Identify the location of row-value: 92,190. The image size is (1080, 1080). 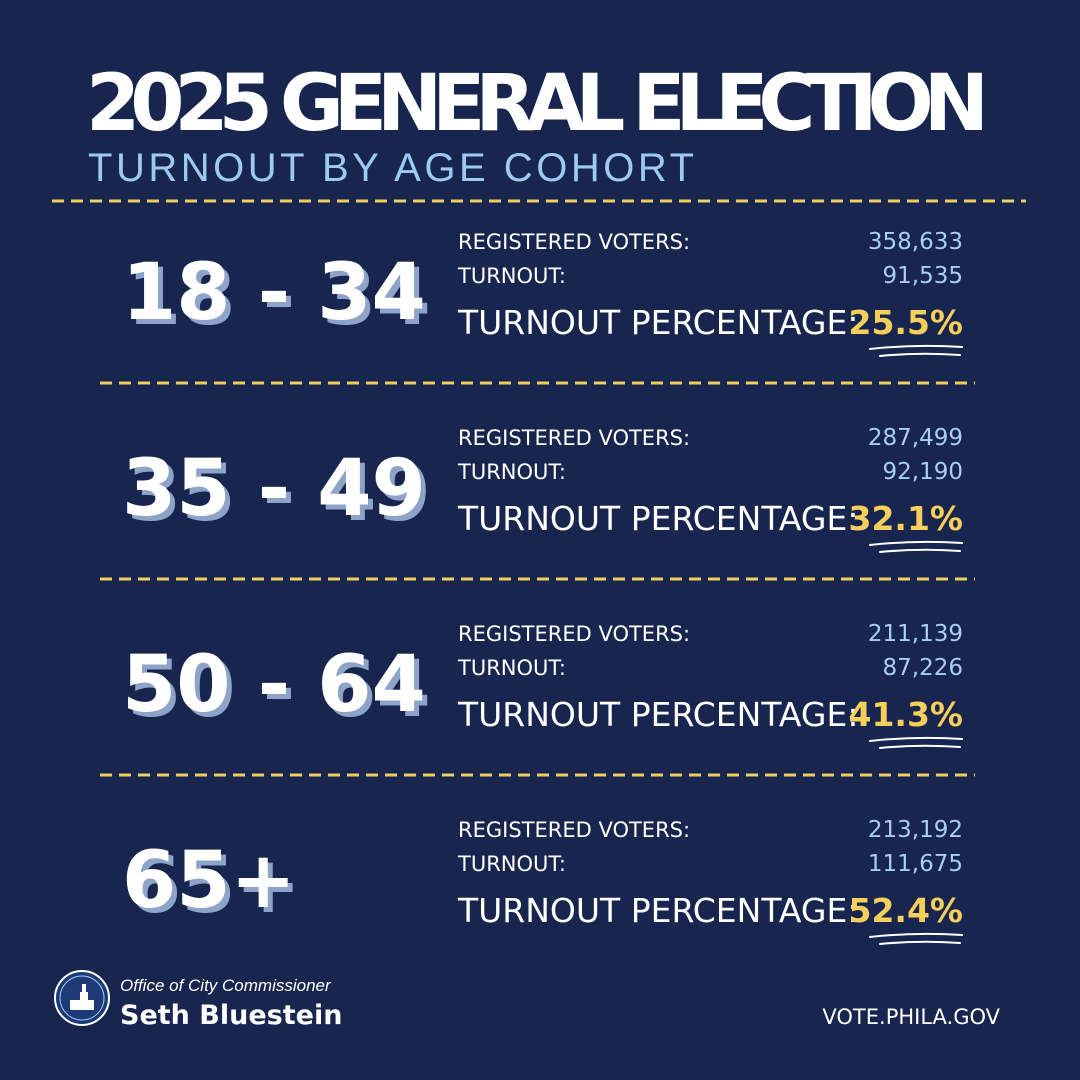
(923, 472).